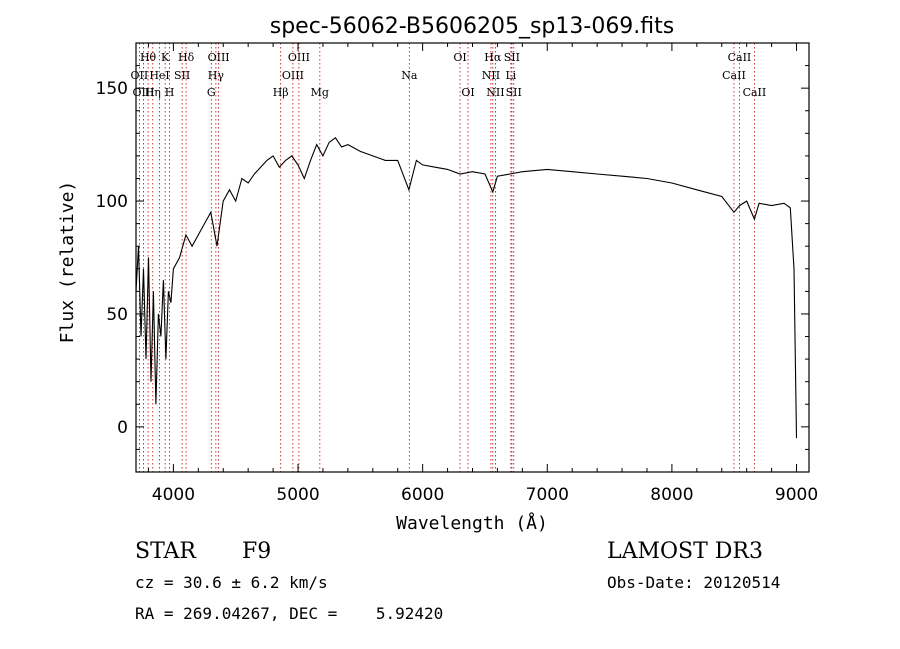 The image size is (900, 649). What do you see at coordinates (459, 57) in the screenshot?
I see `line-label-17: OI` at bounding box center [459, 57].